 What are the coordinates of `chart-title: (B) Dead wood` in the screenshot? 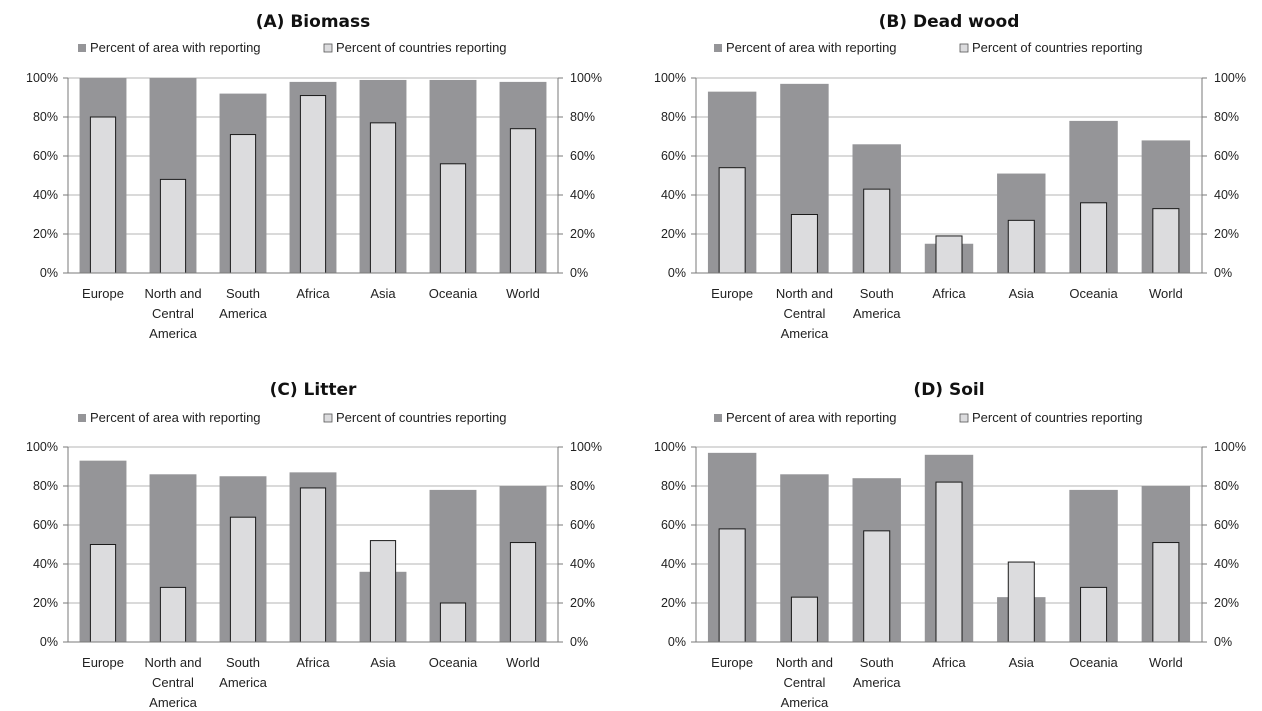 It's located at (949, 22).